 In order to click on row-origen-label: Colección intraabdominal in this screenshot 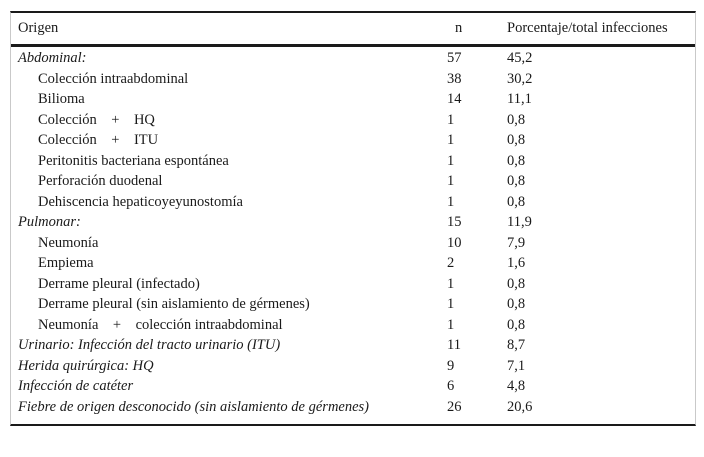, I will do `click(113, 78)`.